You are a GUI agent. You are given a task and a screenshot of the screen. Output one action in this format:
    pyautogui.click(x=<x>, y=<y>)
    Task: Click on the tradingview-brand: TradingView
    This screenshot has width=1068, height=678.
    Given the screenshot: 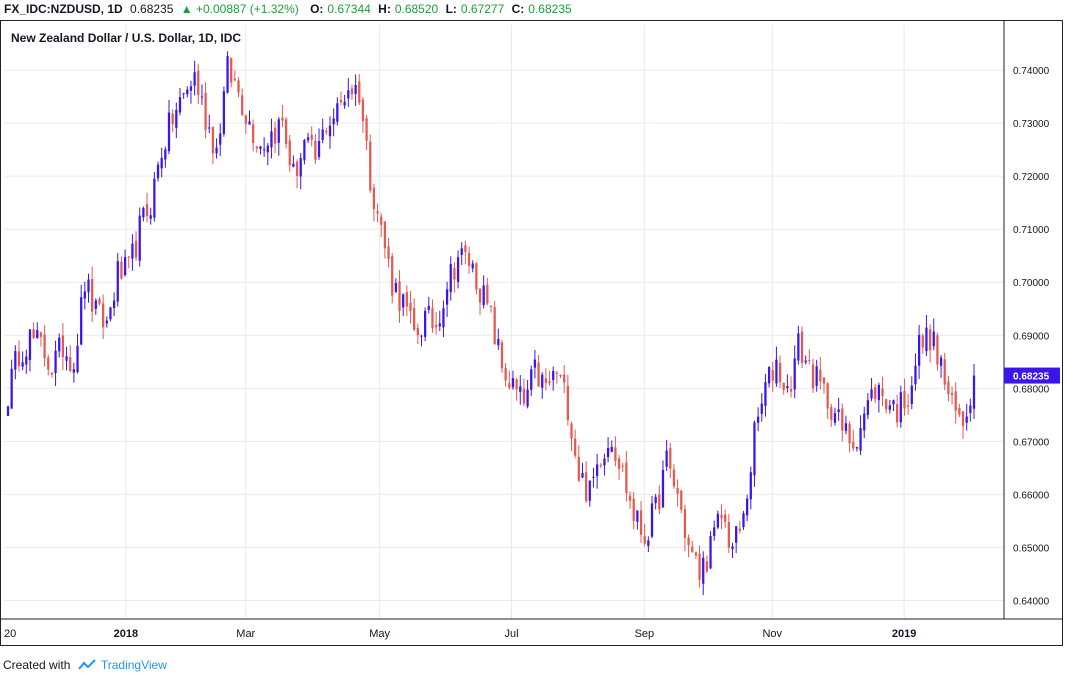 What is the action you would take?
    pyautogui.click(x=133, y=665)
    